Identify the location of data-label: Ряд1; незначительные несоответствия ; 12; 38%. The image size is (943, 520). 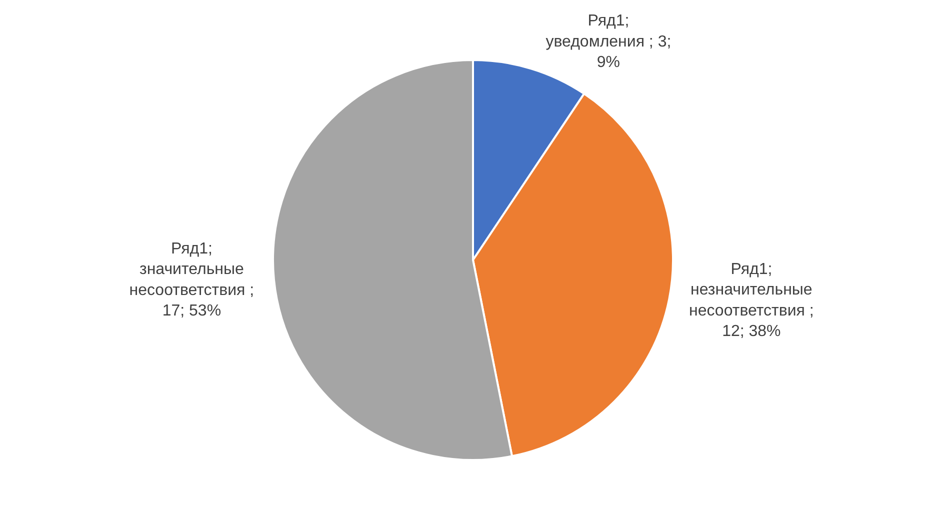
(751, 300).